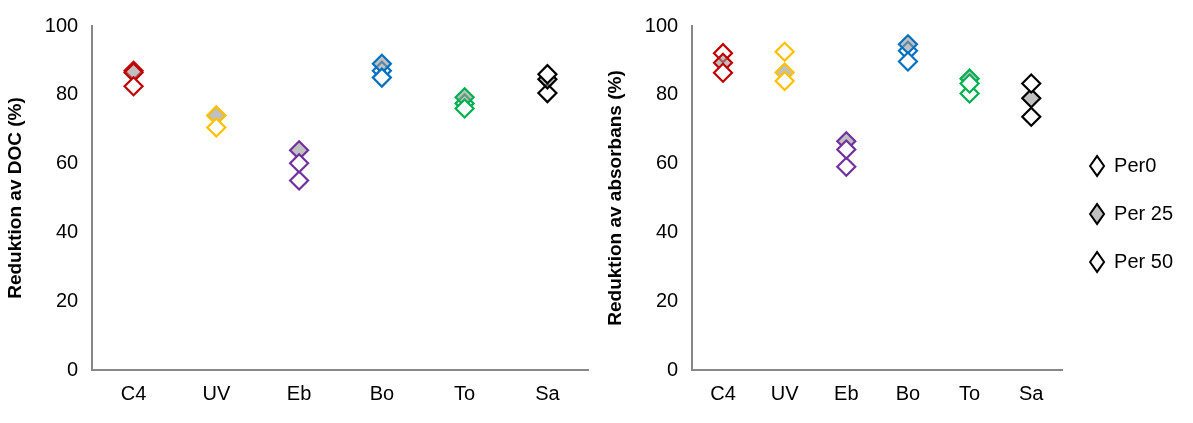  Describe the element at coordinates (614, 198) in the screenshot. I see `y-axis-title: Reduktion av absorbans (%)` at that location.